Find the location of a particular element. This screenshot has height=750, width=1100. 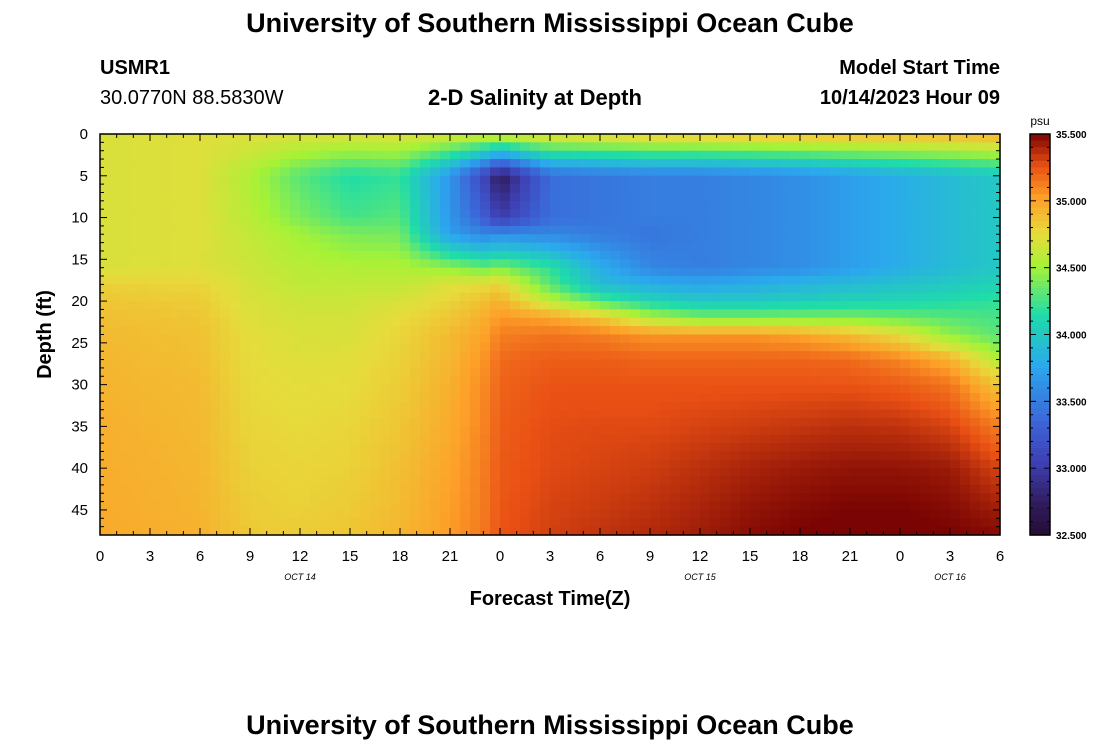

x-date-label: OCT 16 is located at coordinates (950, 577).